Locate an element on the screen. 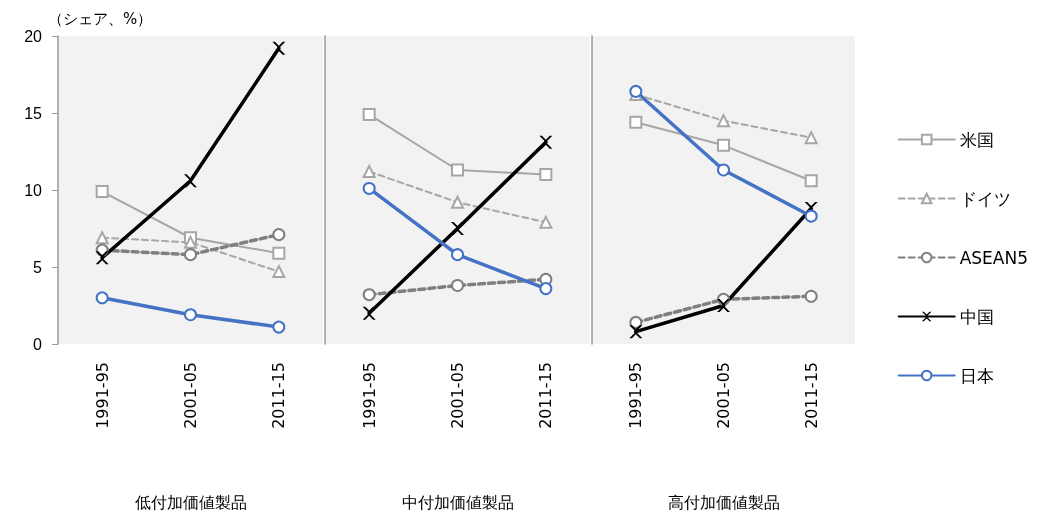 This screenshot has width=1043, height=515. x-axis-title: 中付加価値製品 is located at coordinates (457, 502).